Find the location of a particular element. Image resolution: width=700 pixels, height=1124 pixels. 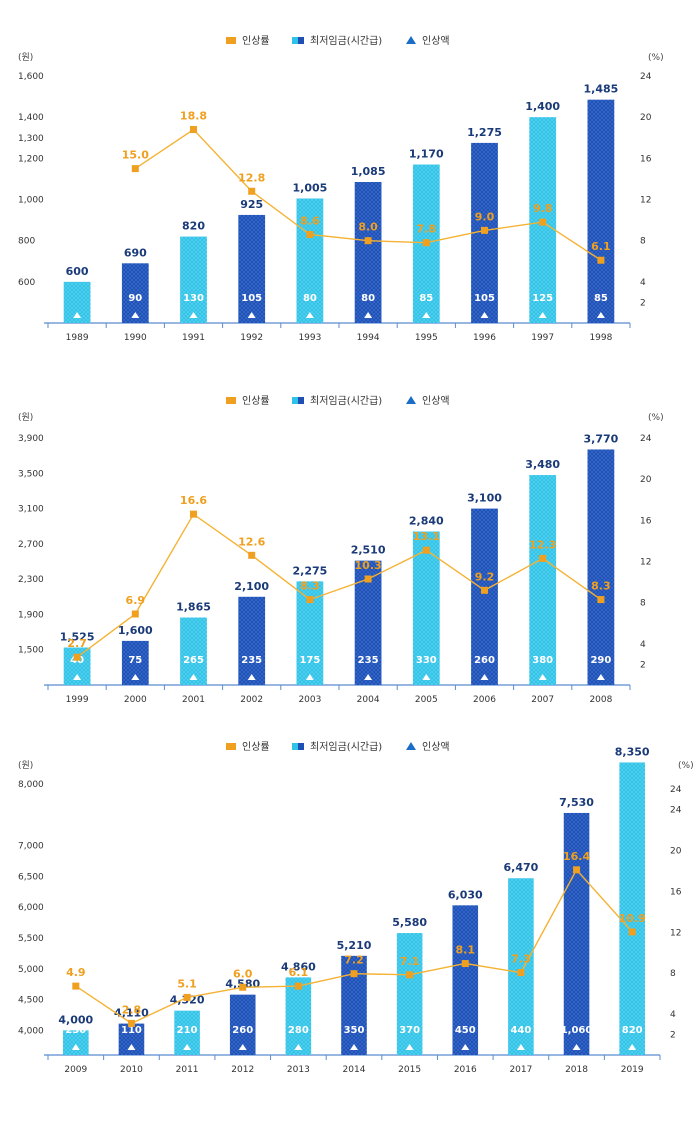

rate-label: 16.6 is located at coordinates (193, 500).